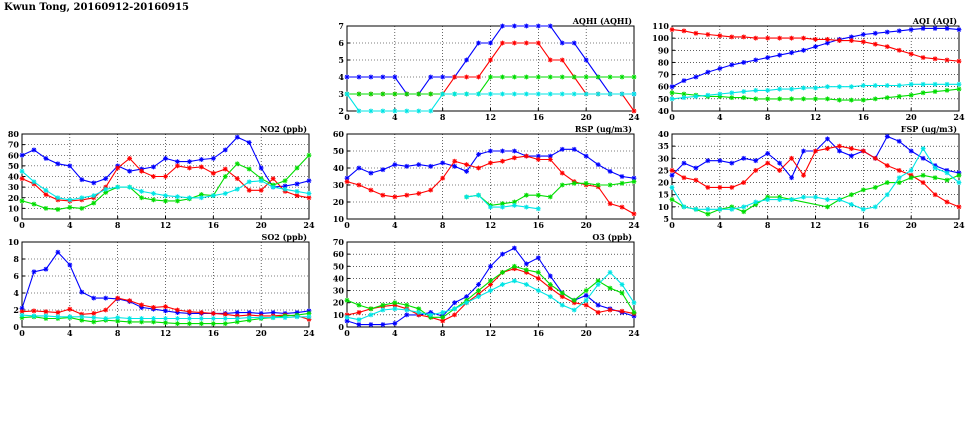 This screenshot has height=447, width=975. Describe the element at coordinates (16, 259) in the screenshot. I see `y-tick-label: 8` at that location.